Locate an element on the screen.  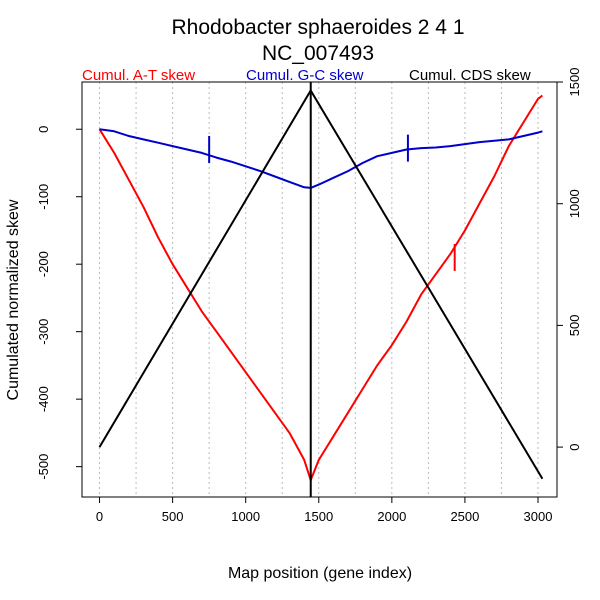
y-tick-label: -100 is located at coordinates (43, 197).